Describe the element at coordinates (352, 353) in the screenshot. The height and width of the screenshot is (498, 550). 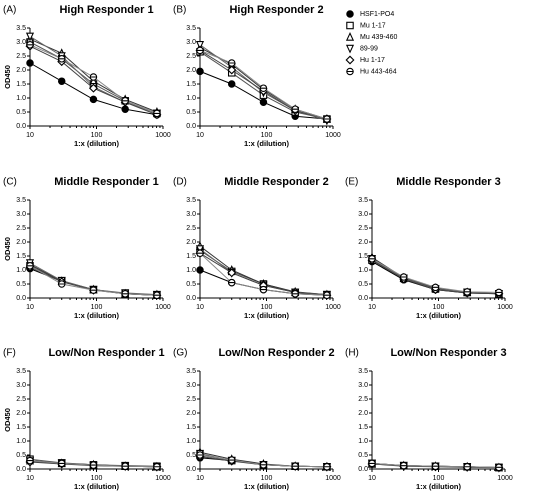
I see `panel-label: (H)` at that location.